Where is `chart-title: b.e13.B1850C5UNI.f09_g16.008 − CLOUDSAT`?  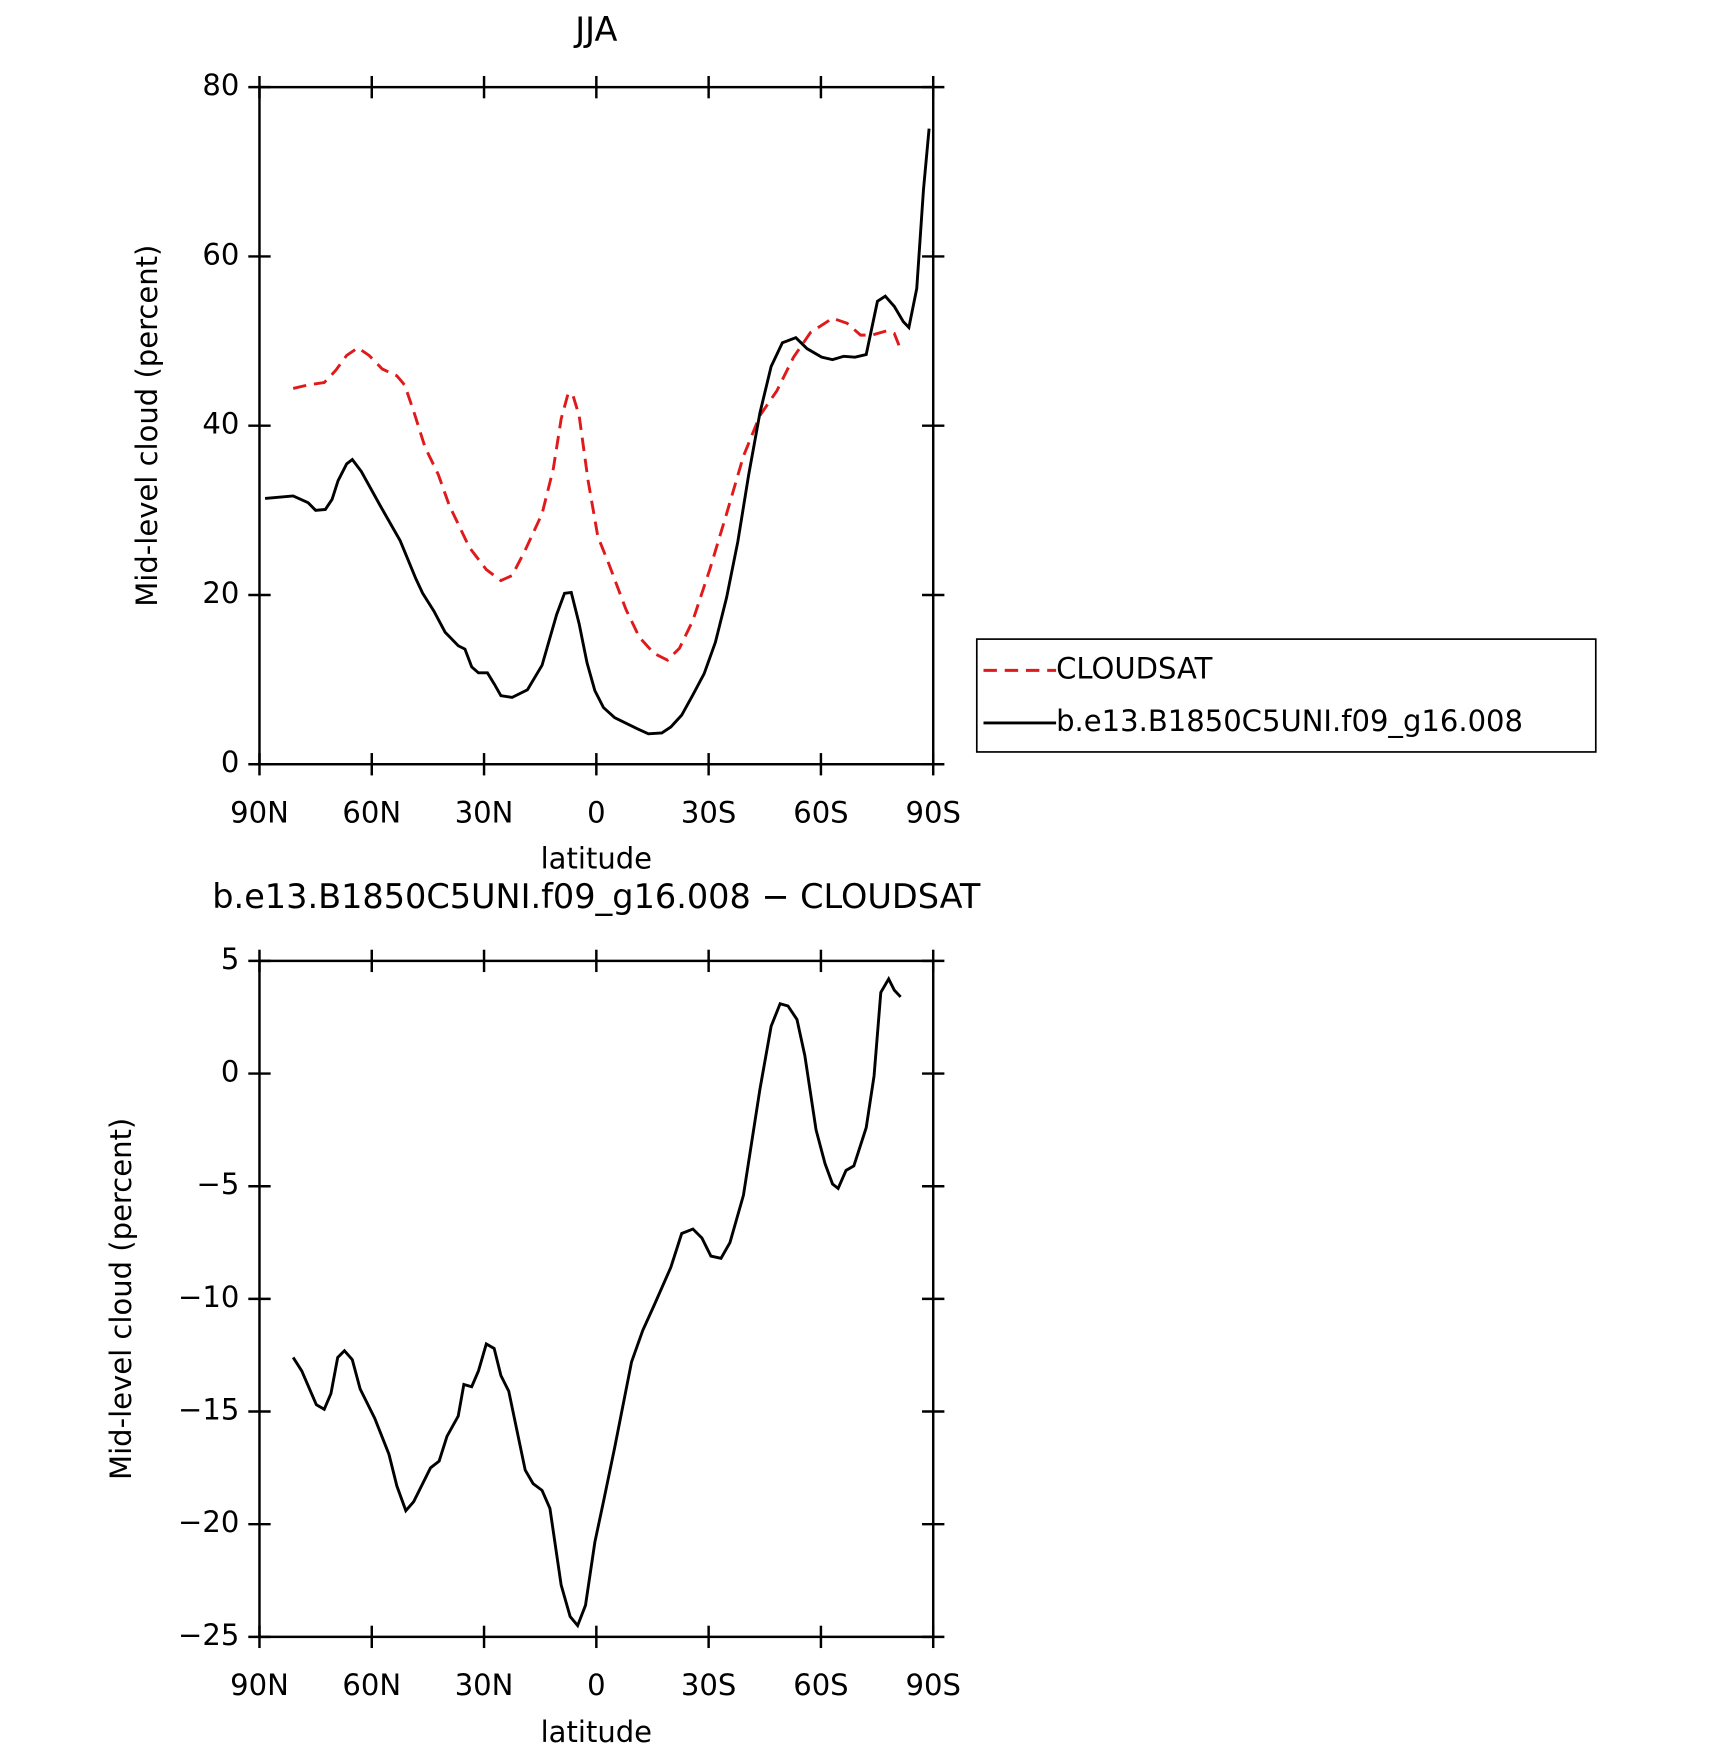 chart-title: b.e13.B1850C5UNI.f09_g16.008 − CLOUDSAT is located at coordinates (596, 896).